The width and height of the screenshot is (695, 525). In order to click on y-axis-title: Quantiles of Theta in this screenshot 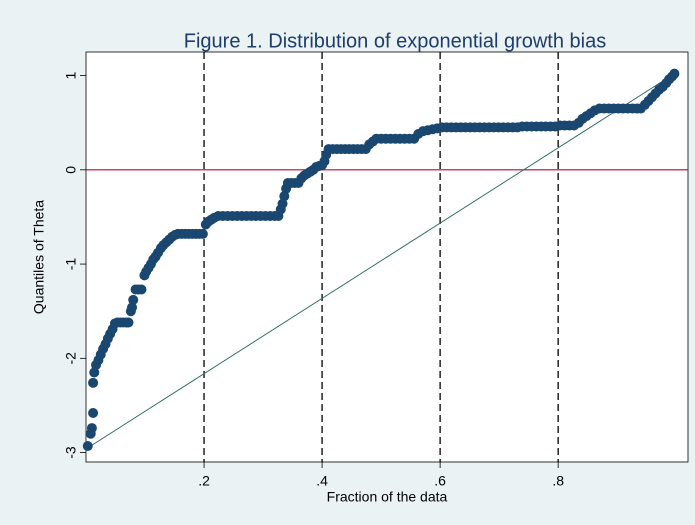, I will do `click(39, 257)`.